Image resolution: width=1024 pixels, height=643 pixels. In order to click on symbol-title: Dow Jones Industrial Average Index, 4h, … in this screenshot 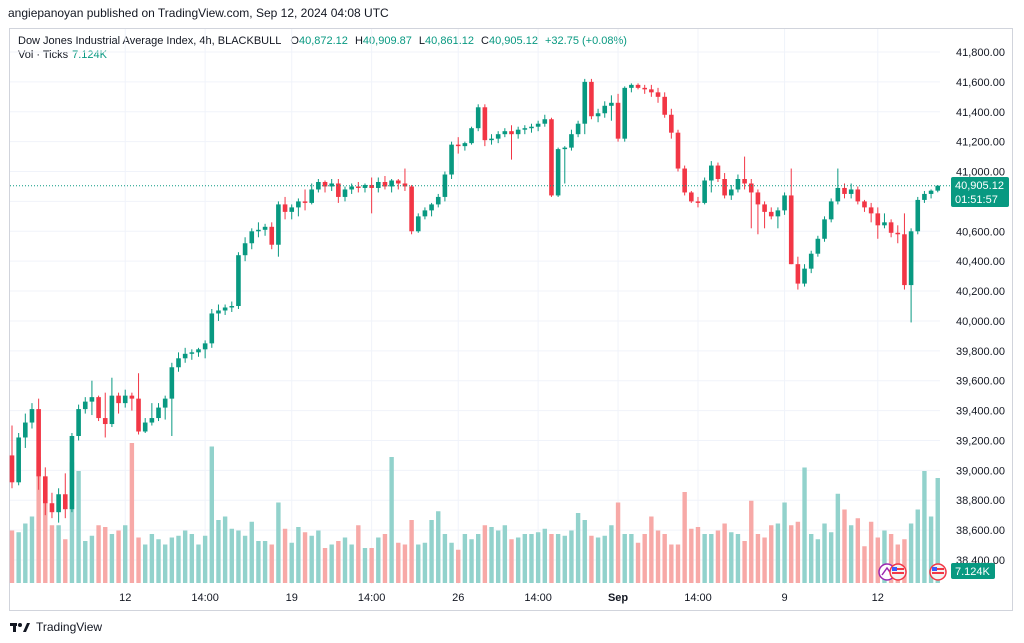, I will do `click(150, 41)`.